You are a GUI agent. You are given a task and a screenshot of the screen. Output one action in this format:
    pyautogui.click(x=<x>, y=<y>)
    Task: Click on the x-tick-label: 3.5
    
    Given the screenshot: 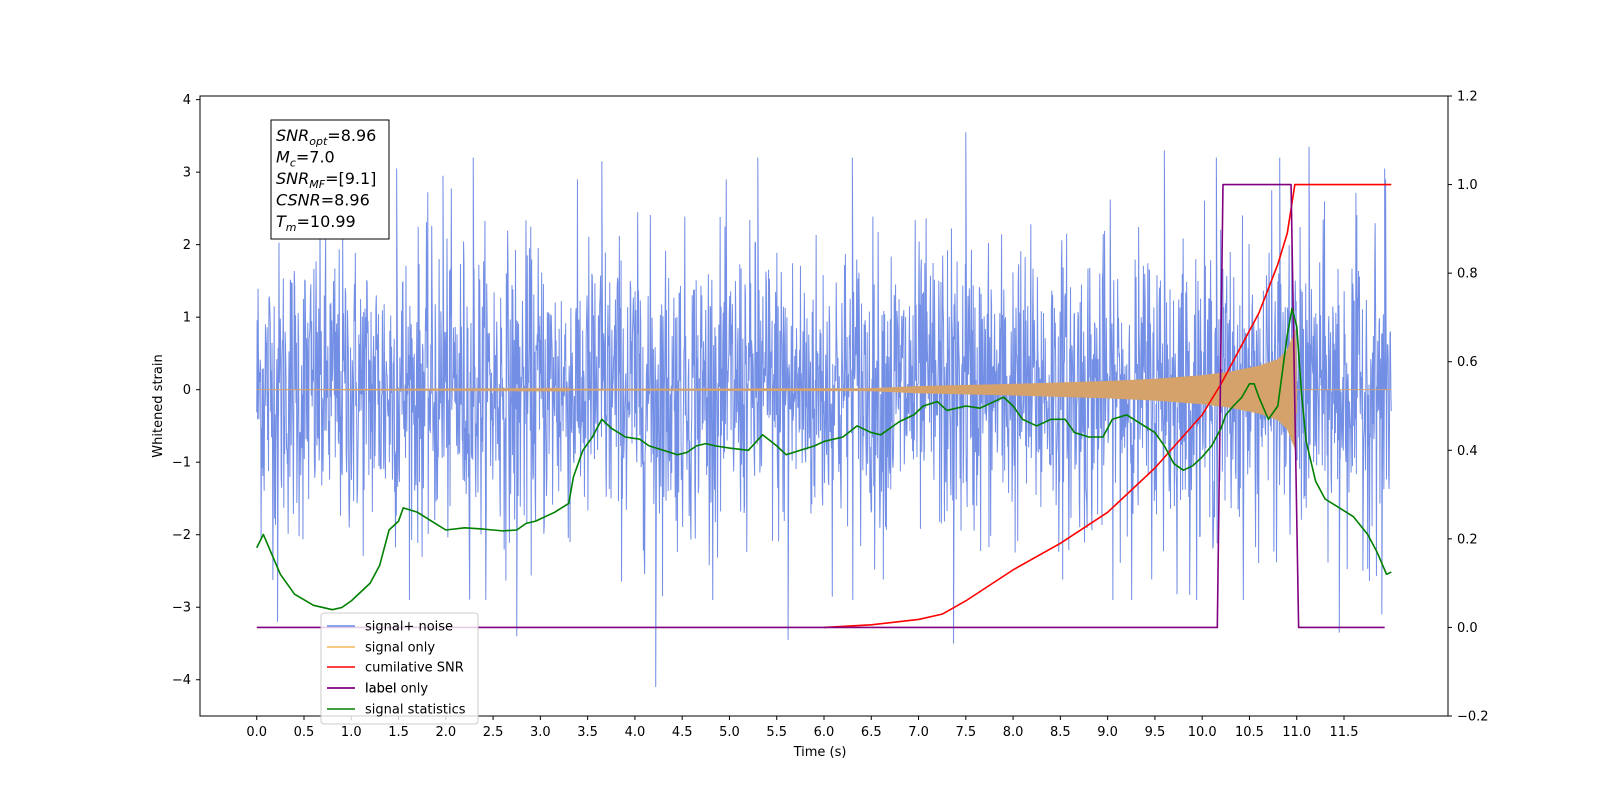 What is the action you would take?
    pyautogui.click(x=587, y=732)
    